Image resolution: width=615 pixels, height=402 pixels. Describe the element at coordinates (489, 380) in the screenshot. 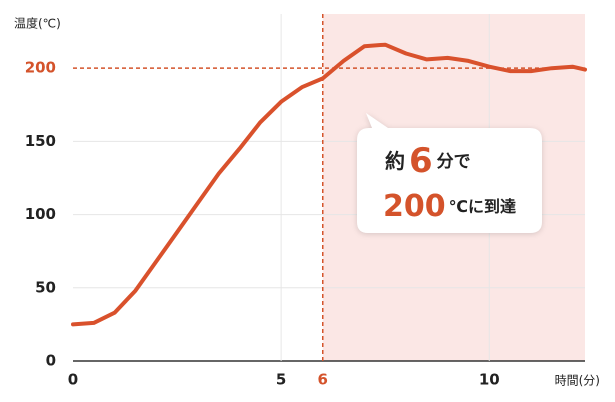

I see `x-tick-label: 10` at that location.